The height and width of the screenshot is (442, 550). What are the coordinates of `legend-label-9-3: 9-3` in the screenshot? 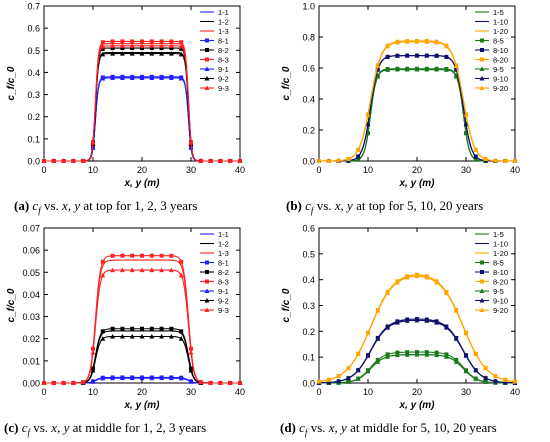 It's located at (223, 310).